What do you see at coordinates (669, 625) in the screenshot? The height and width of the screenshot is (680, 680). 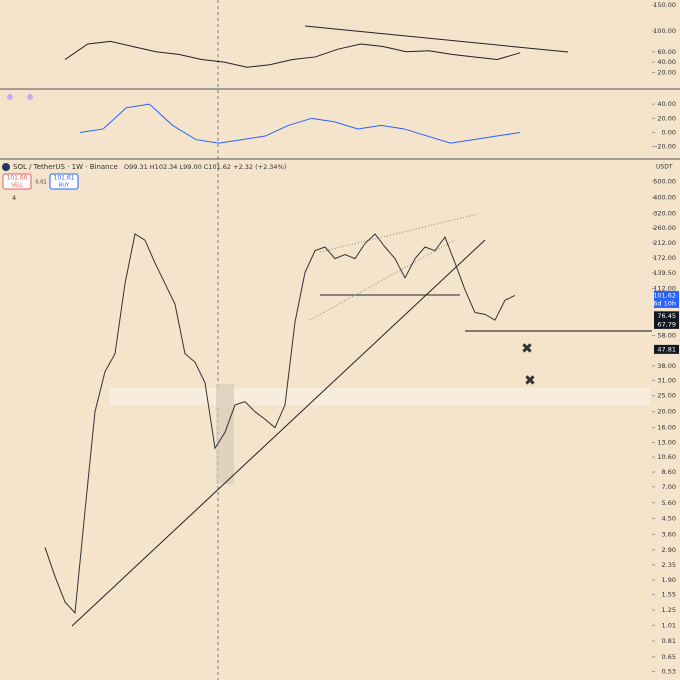 I see `y-tick-label: 1.01` at bounding box center [669, 625].